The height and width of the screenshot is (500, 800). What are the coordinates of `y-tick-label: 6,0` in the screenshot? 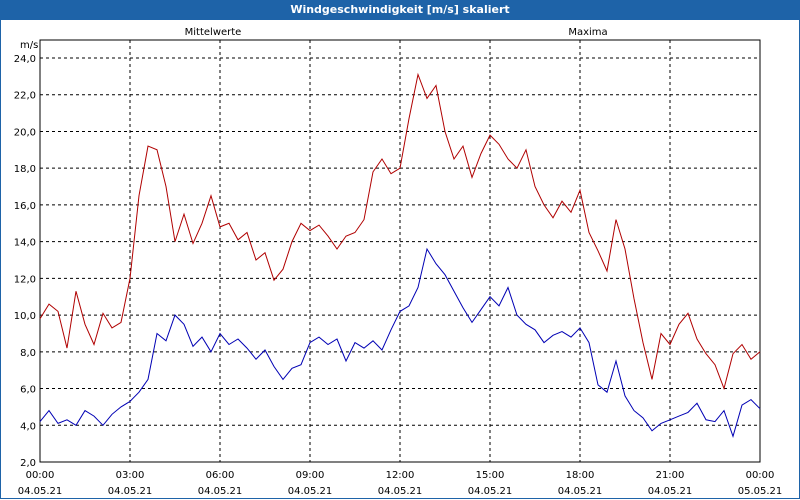 It's located at (28, 390).